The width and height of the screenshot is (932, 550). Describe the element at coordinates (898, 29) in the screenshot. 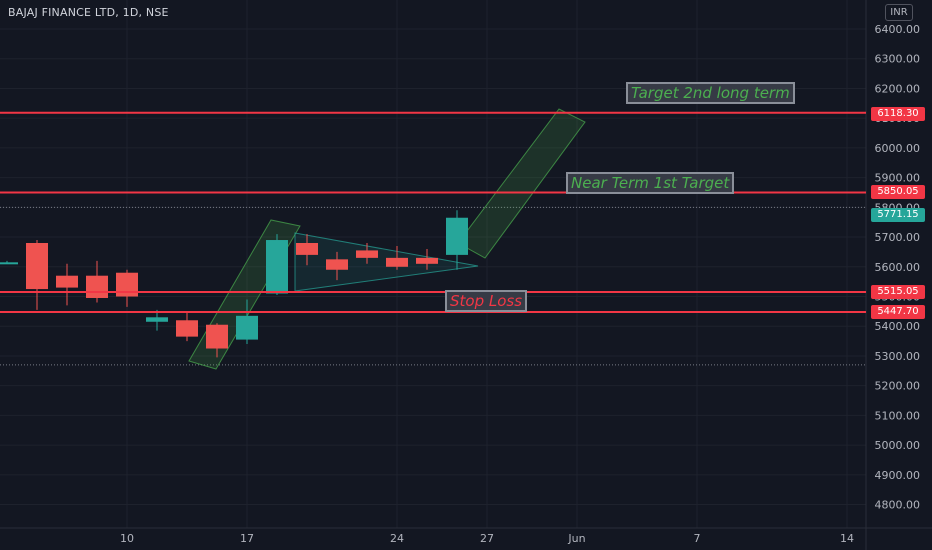

I see `y-tick-label: 6400.00` at that location.